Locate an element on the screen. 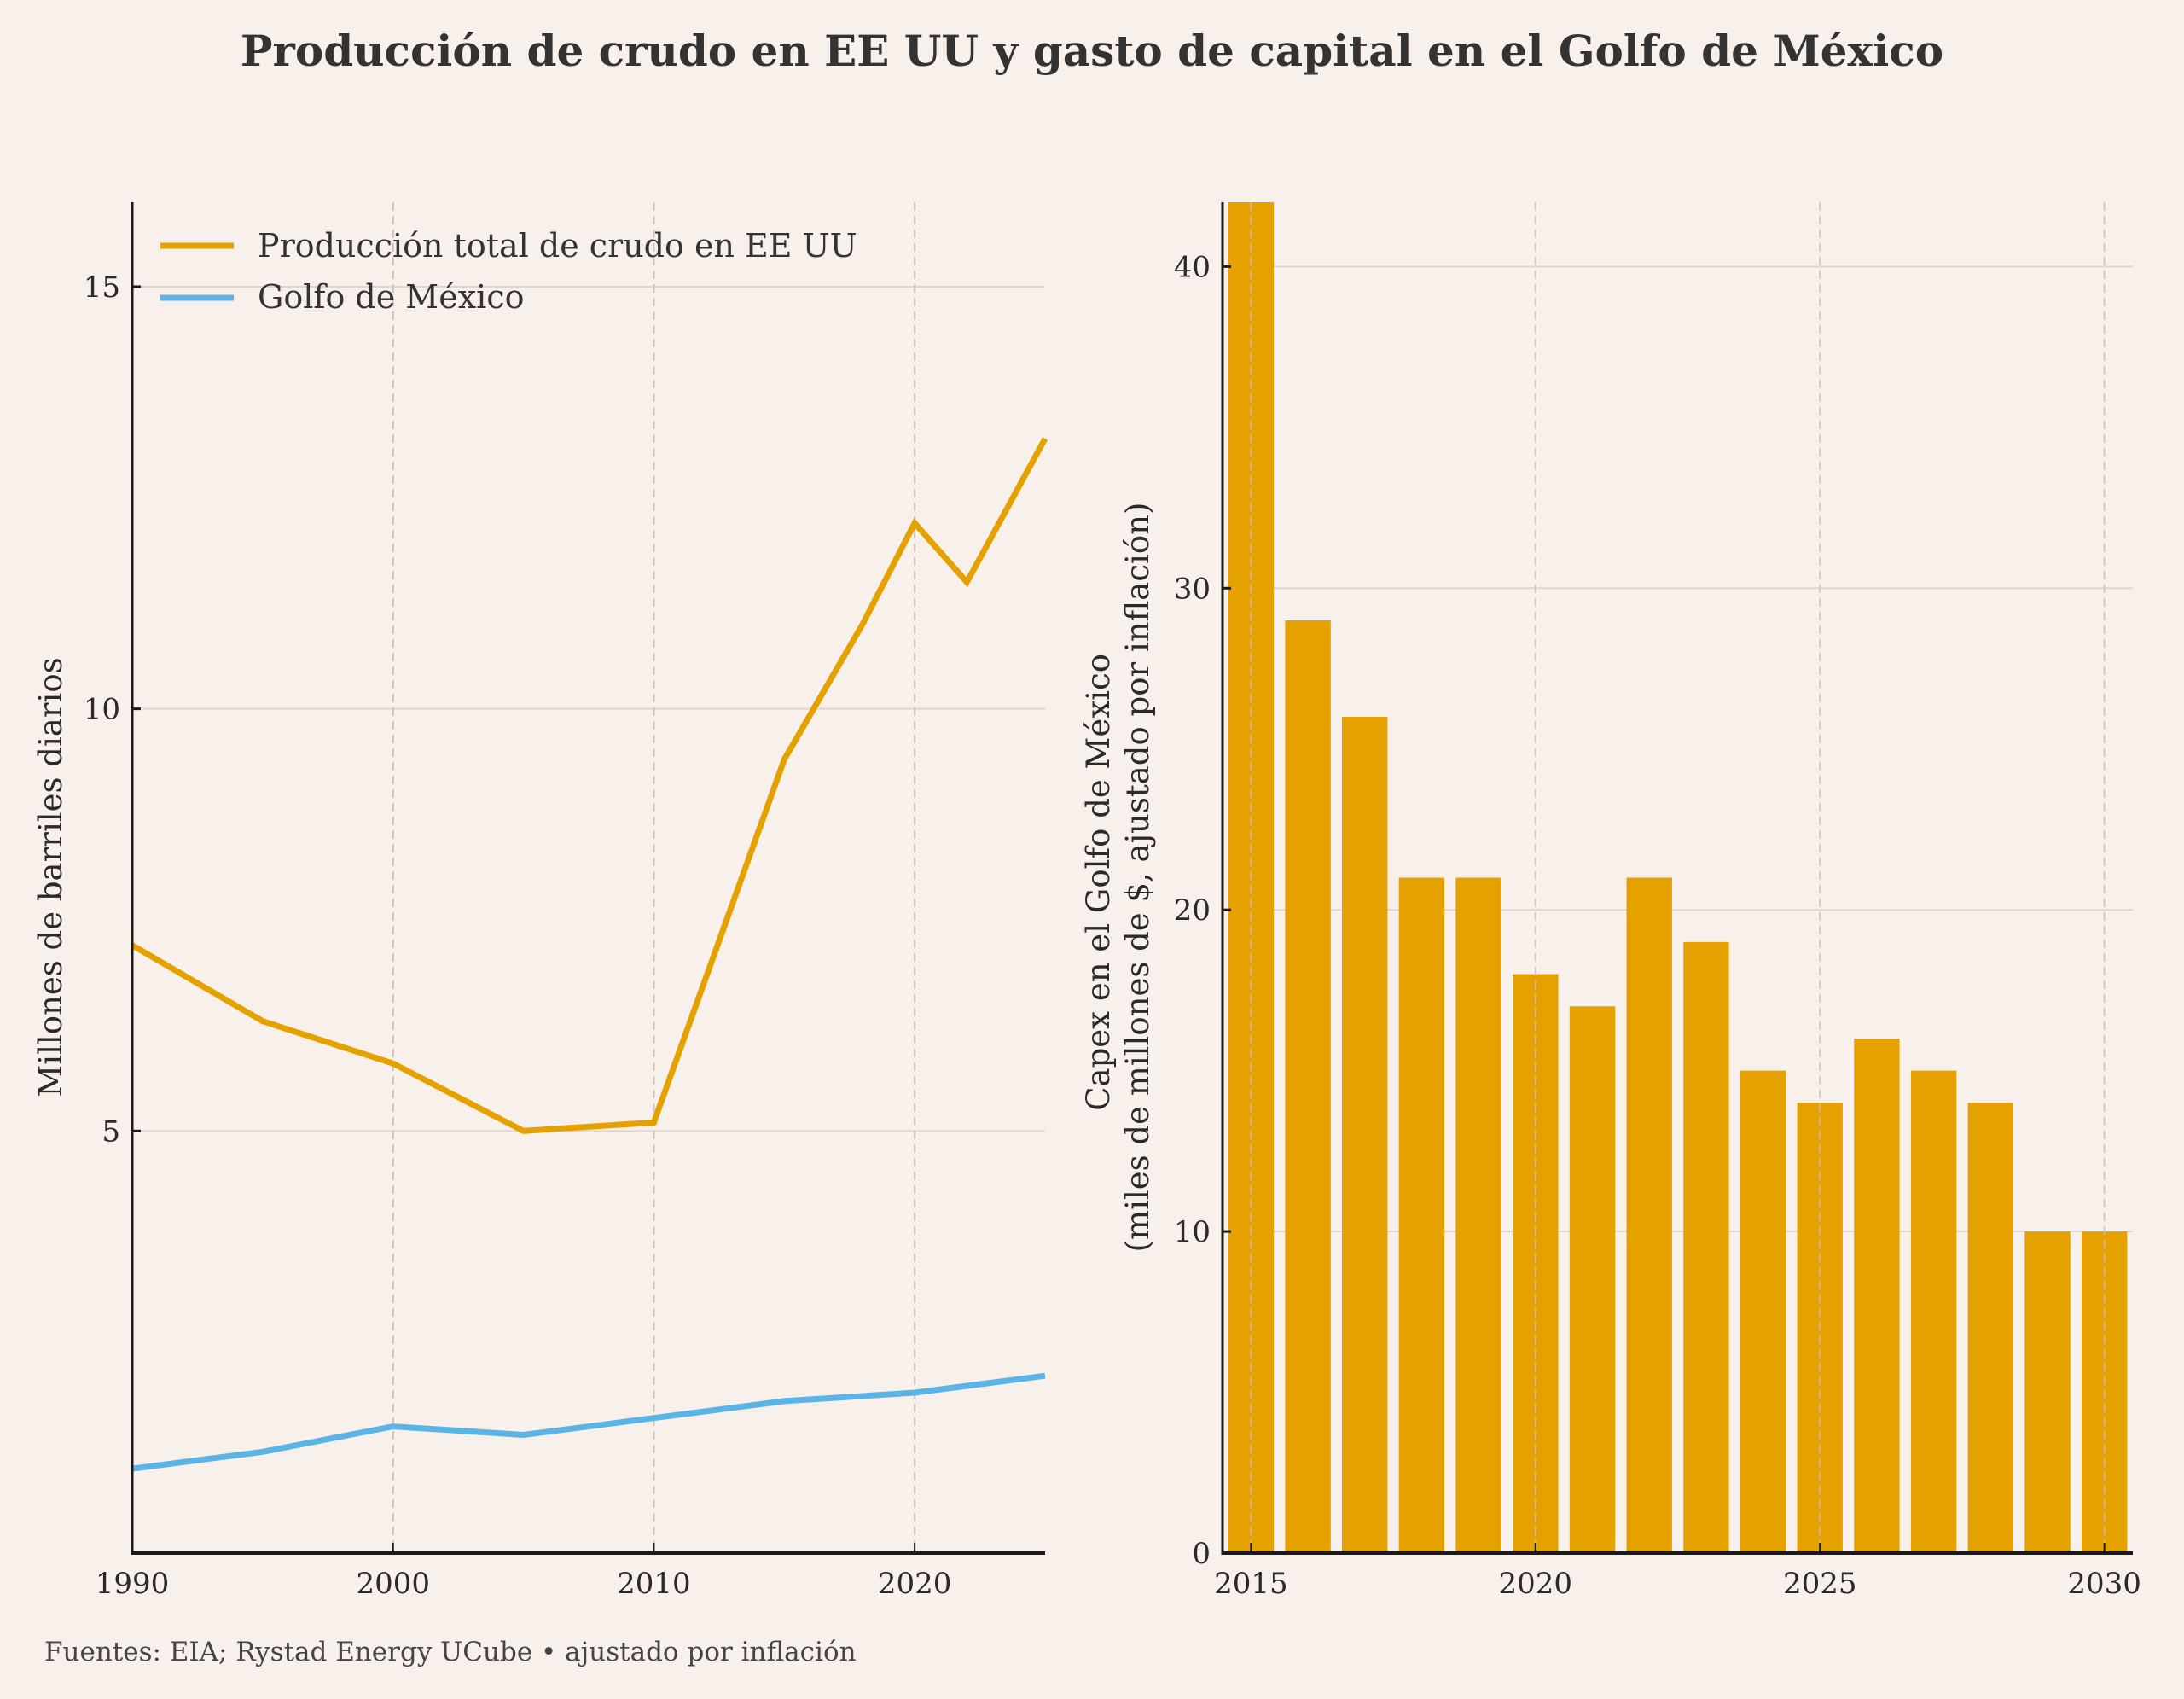 The width and height of the screenshot is (2184, 1699). left-y-tick-label: 15 is located at coordinates (102, 288).